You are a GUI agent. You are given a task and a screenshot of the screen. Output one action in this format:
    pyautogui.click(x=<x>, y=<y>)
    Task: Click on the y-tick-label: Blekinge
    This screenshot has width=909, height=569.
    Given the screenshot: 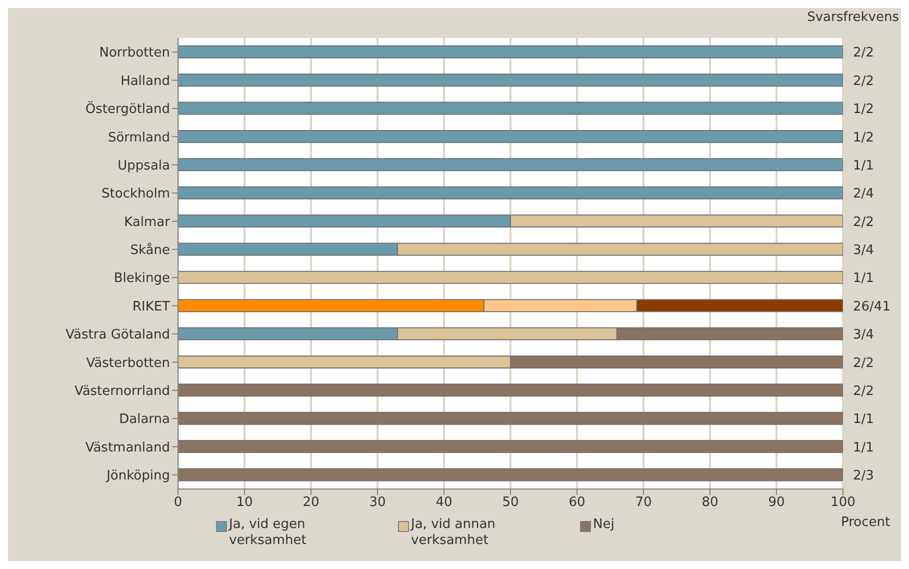 What is the action you would take?
    pyautogui.click(x=142, y=278)
    